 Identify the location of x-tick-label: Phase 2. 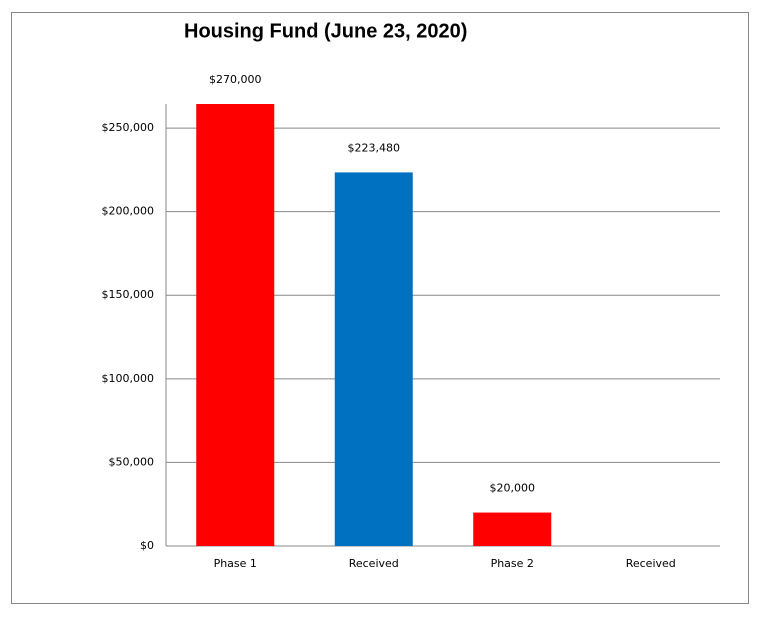
(512, 563).